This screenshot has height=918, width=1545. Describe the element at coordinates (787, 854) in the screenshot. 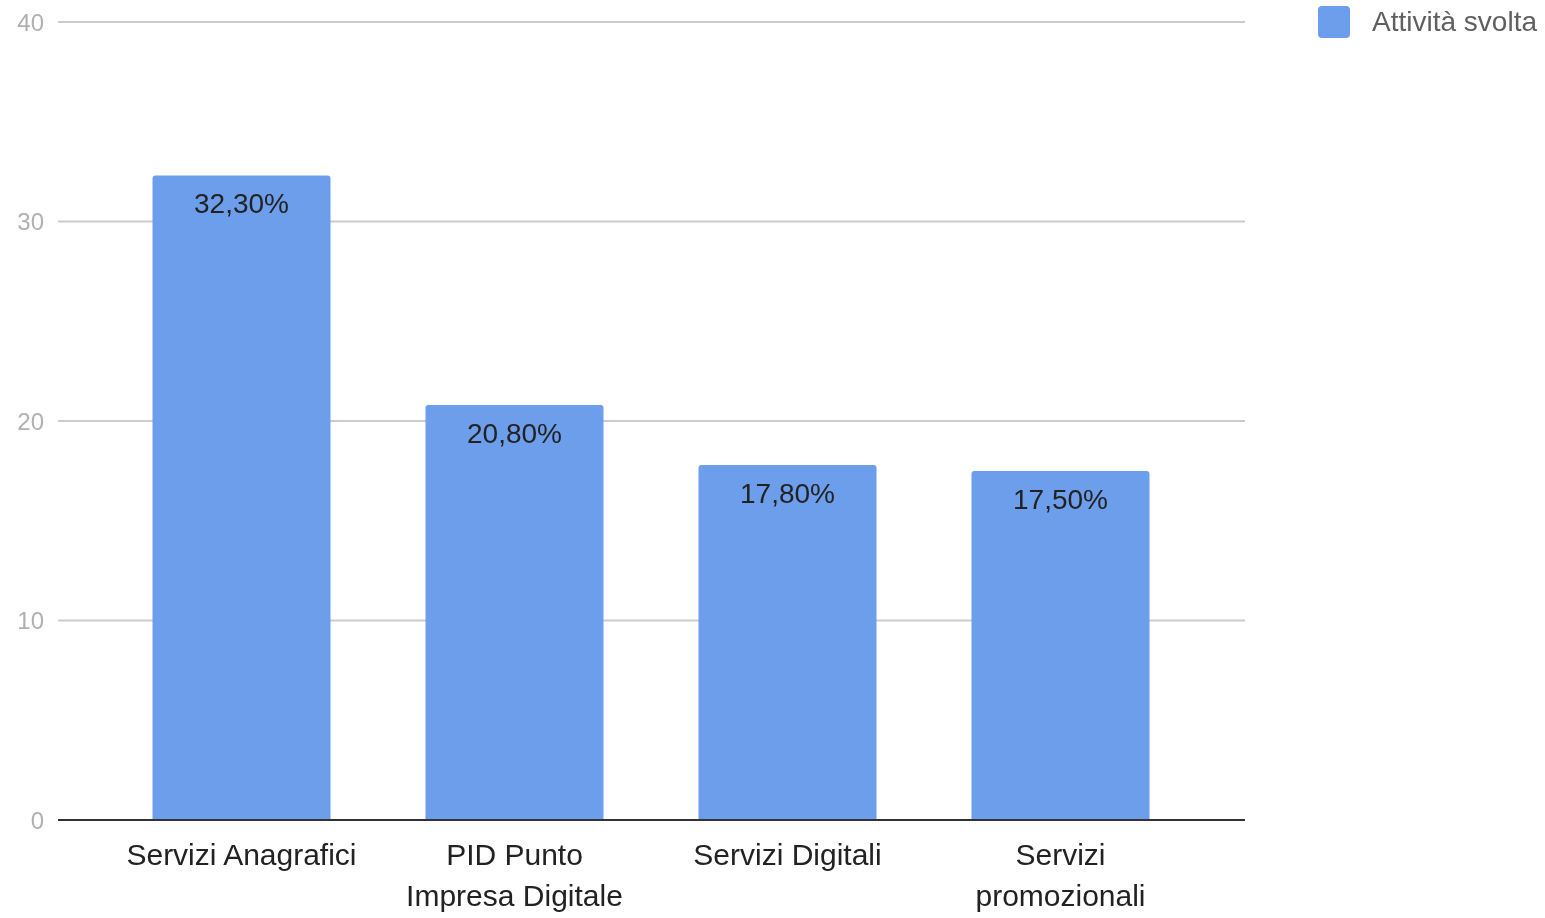

I see `x-tick-label: Servizi Digitali` at that location.